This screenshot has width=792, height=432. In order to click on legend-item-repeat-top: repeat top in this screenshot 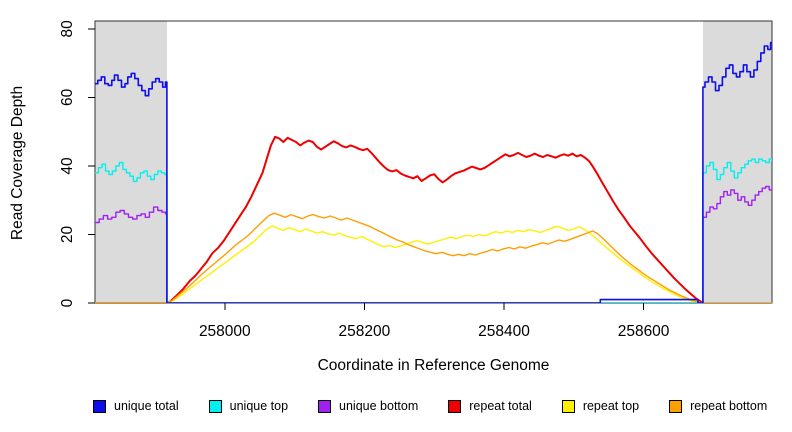, I will do `click(600, 406)`.